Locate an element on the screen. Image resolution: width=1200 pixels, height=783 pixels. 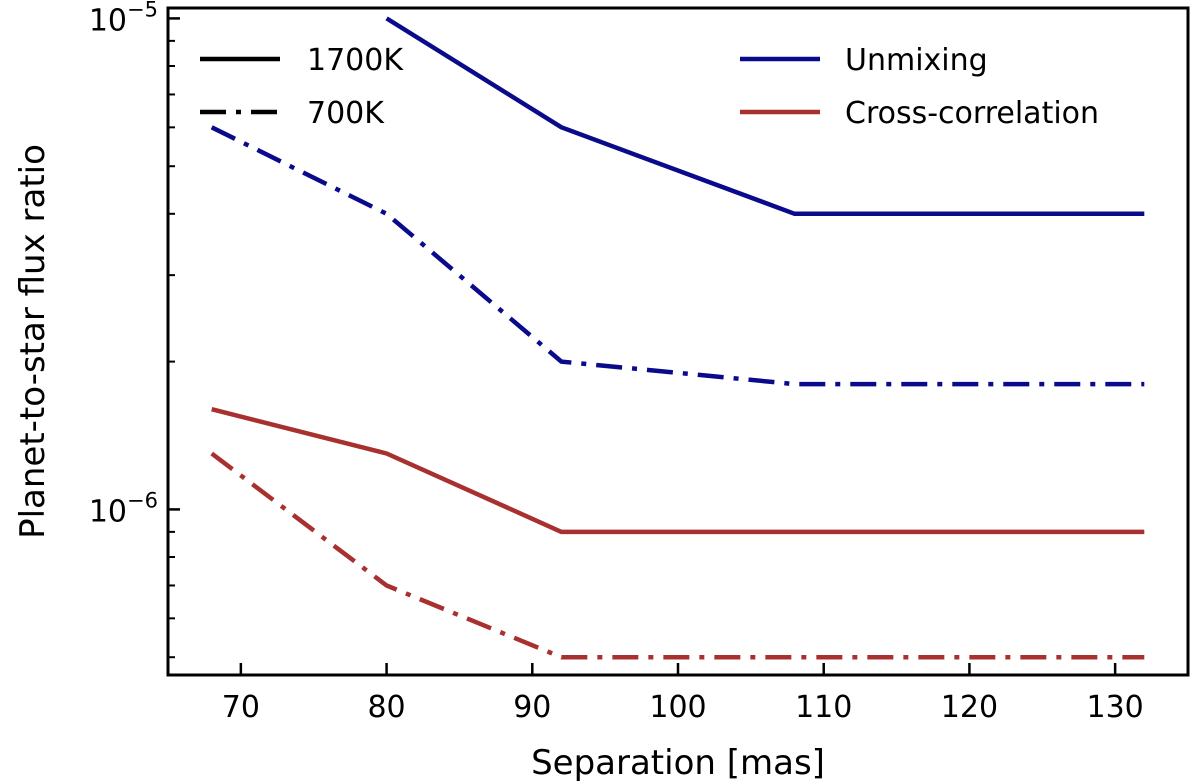
x-tick-label: 110 is located at coordinates (823, 707).